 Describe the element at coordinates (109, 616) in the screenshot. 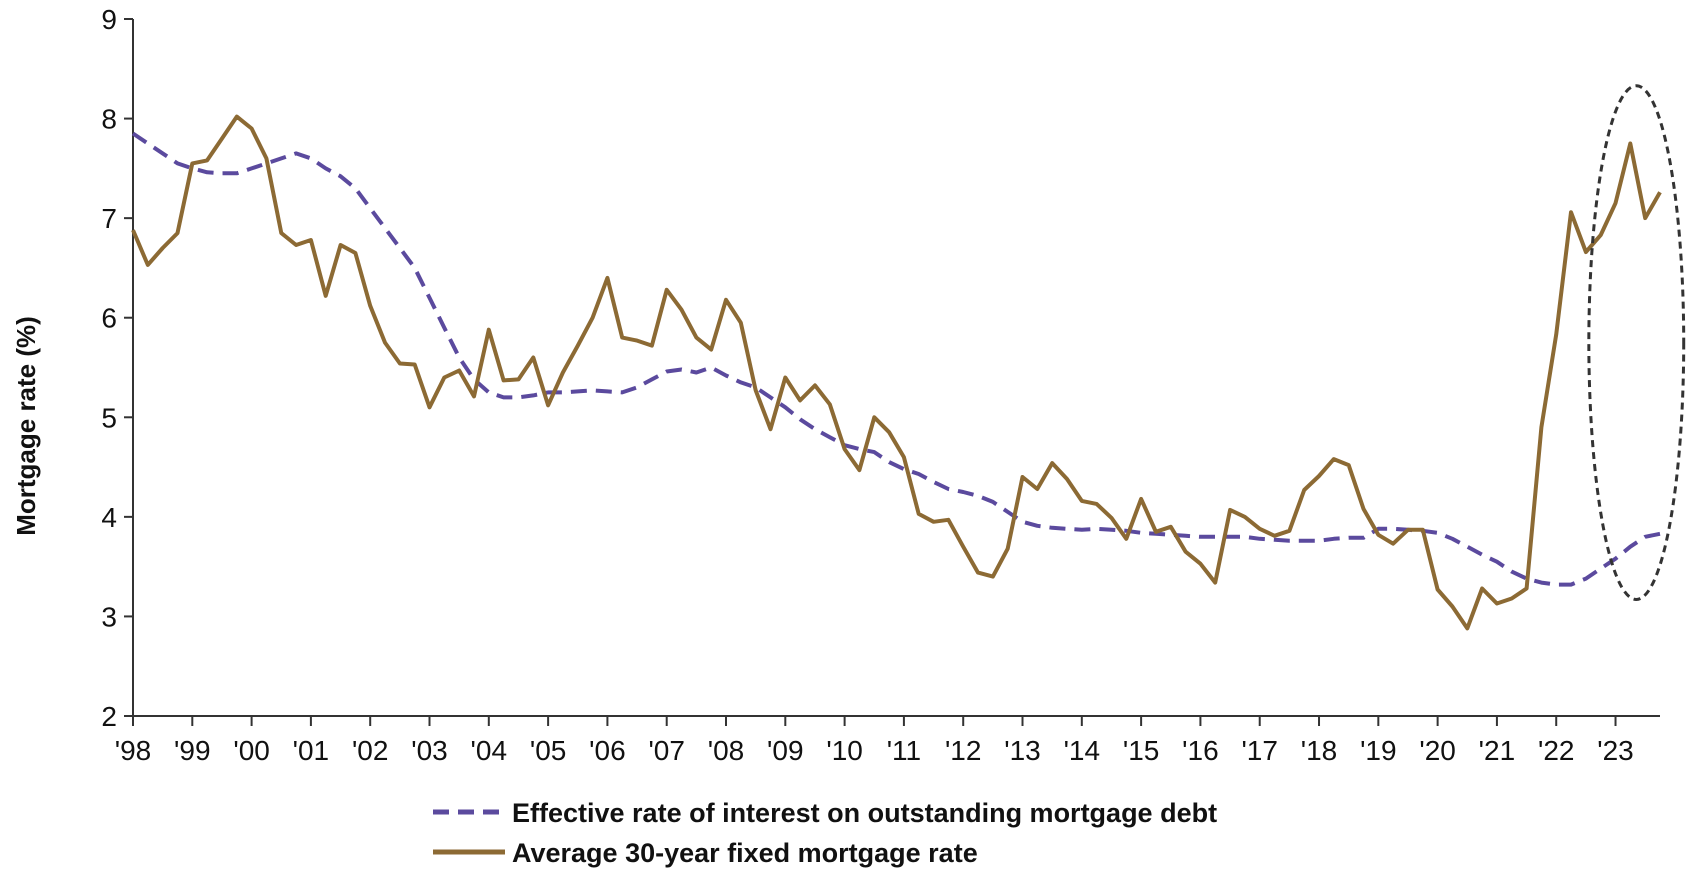

I see `y-tick-label: 3` at that location.